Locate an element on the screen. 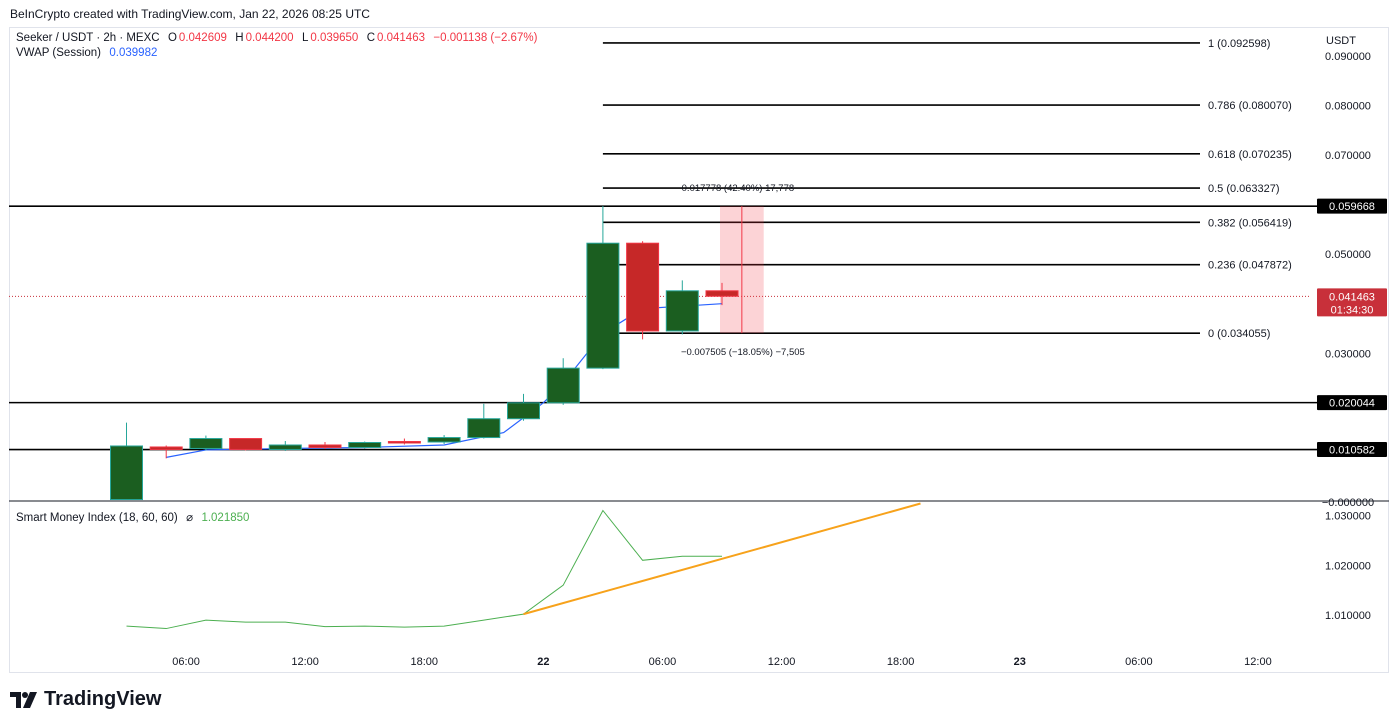  fib-level-label: 0.5 (0.063327) is located at coordinates (1244, 189).